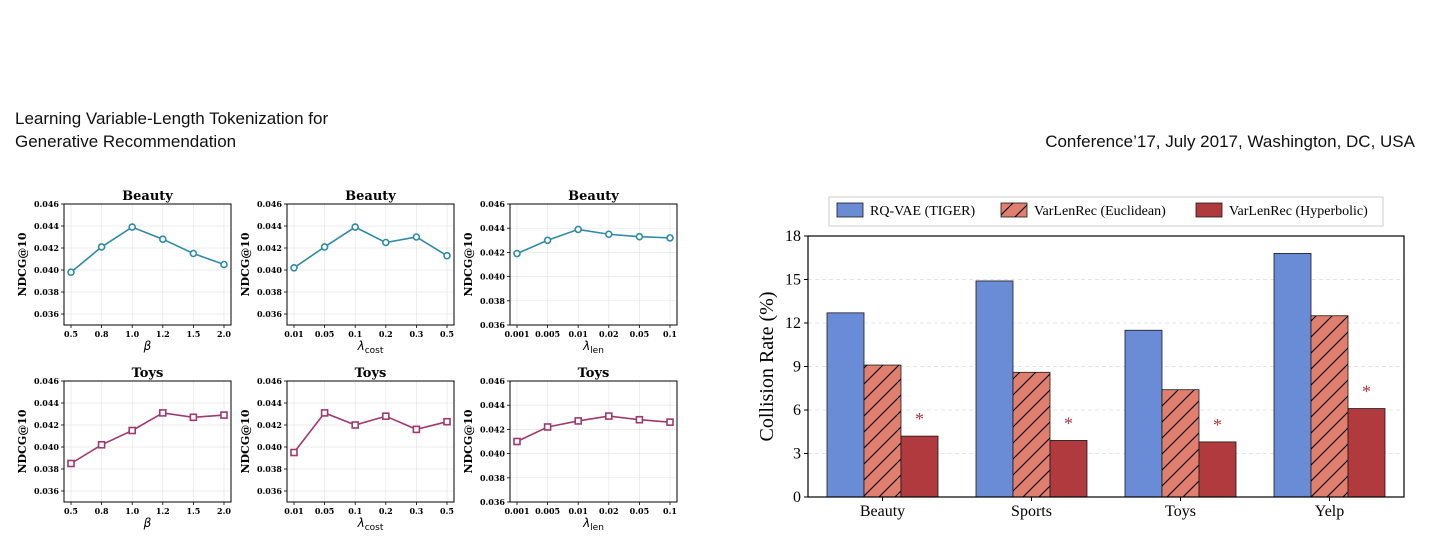 This screenshot has width=1430, height=550. What do you see at coordinates (416, 334) in the screenshot?
I see `x-tick-label: 0.3` at bounding box center [416, 334].